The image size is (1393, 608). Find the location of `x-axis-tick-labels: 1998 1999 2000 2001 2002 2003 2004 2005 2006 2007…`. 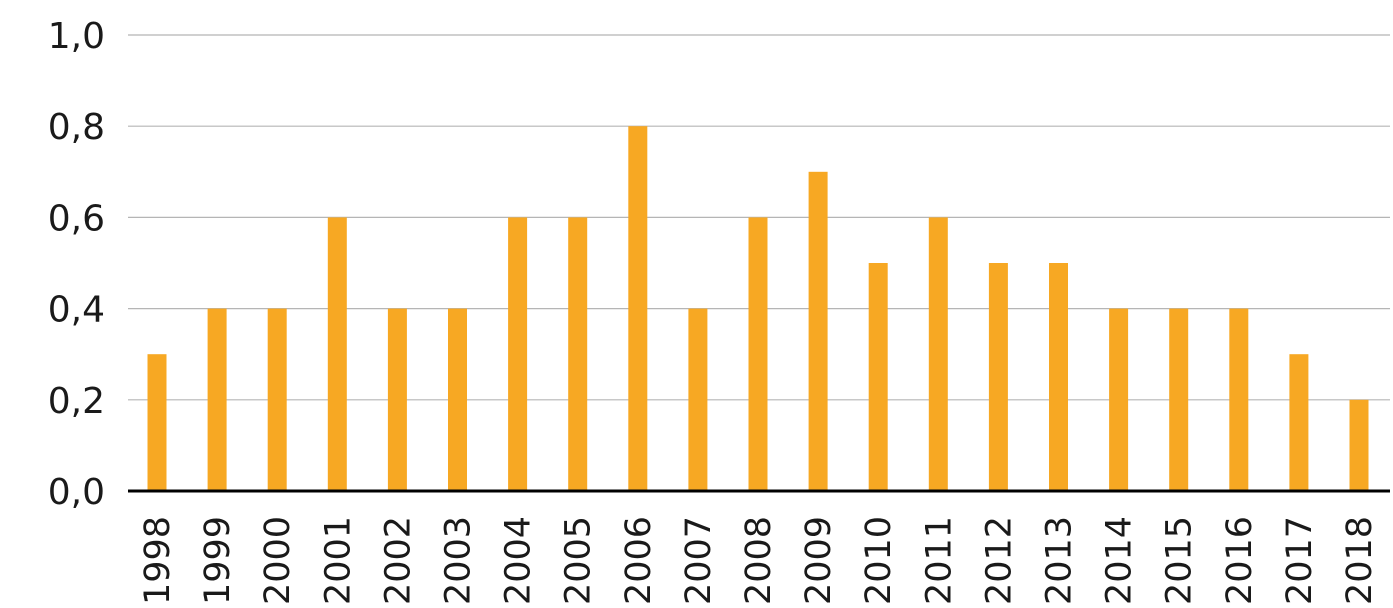

x-axis-tick-labels: 1998 1999 2000 2001 2002 2003 2004 2005 2006 2007… is located at coordinates (759, 560).